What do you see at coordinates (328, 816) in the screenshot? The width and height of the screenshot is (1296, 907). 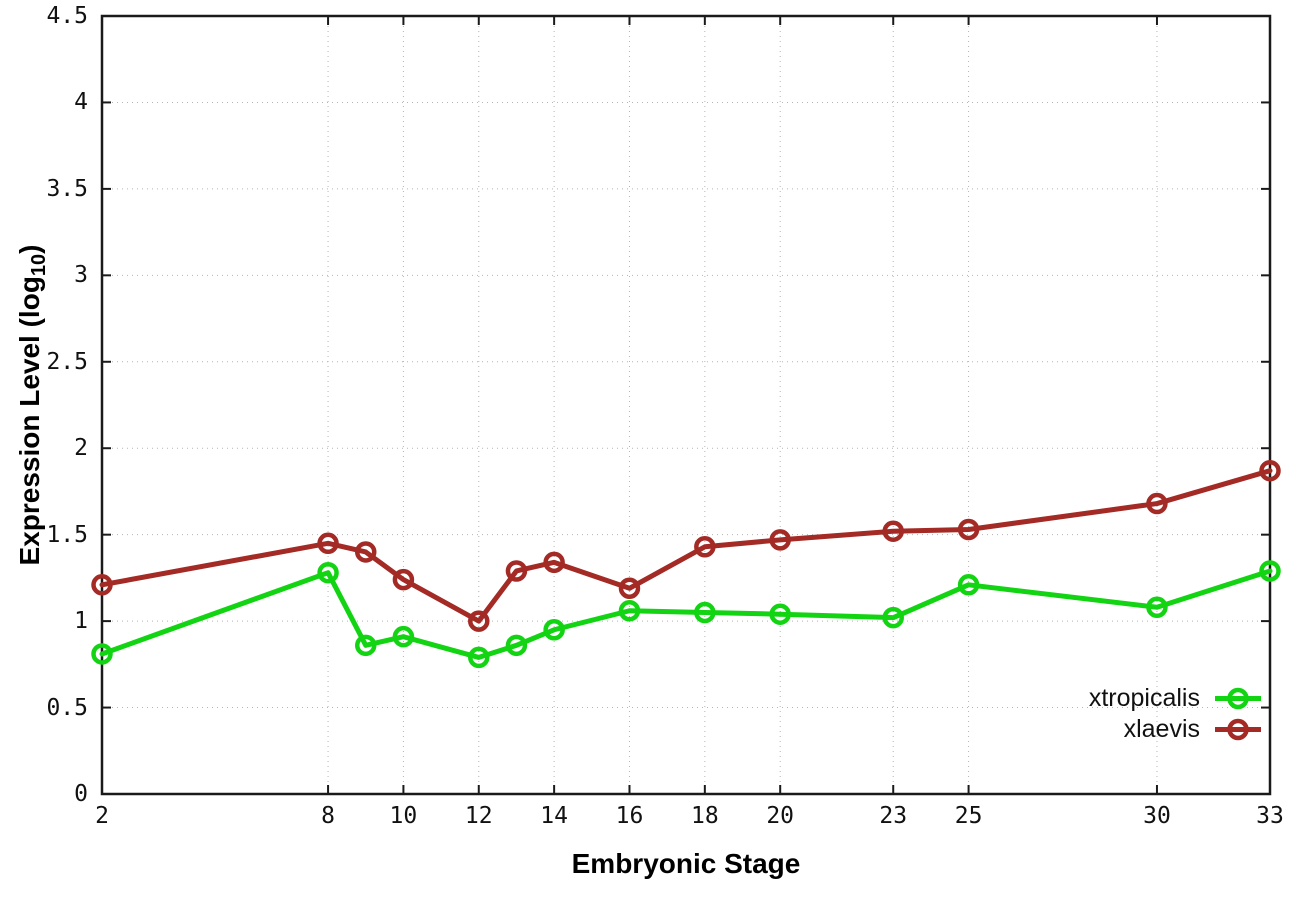 I see `x-tick-label: 8` at bounding box center [328, 816].